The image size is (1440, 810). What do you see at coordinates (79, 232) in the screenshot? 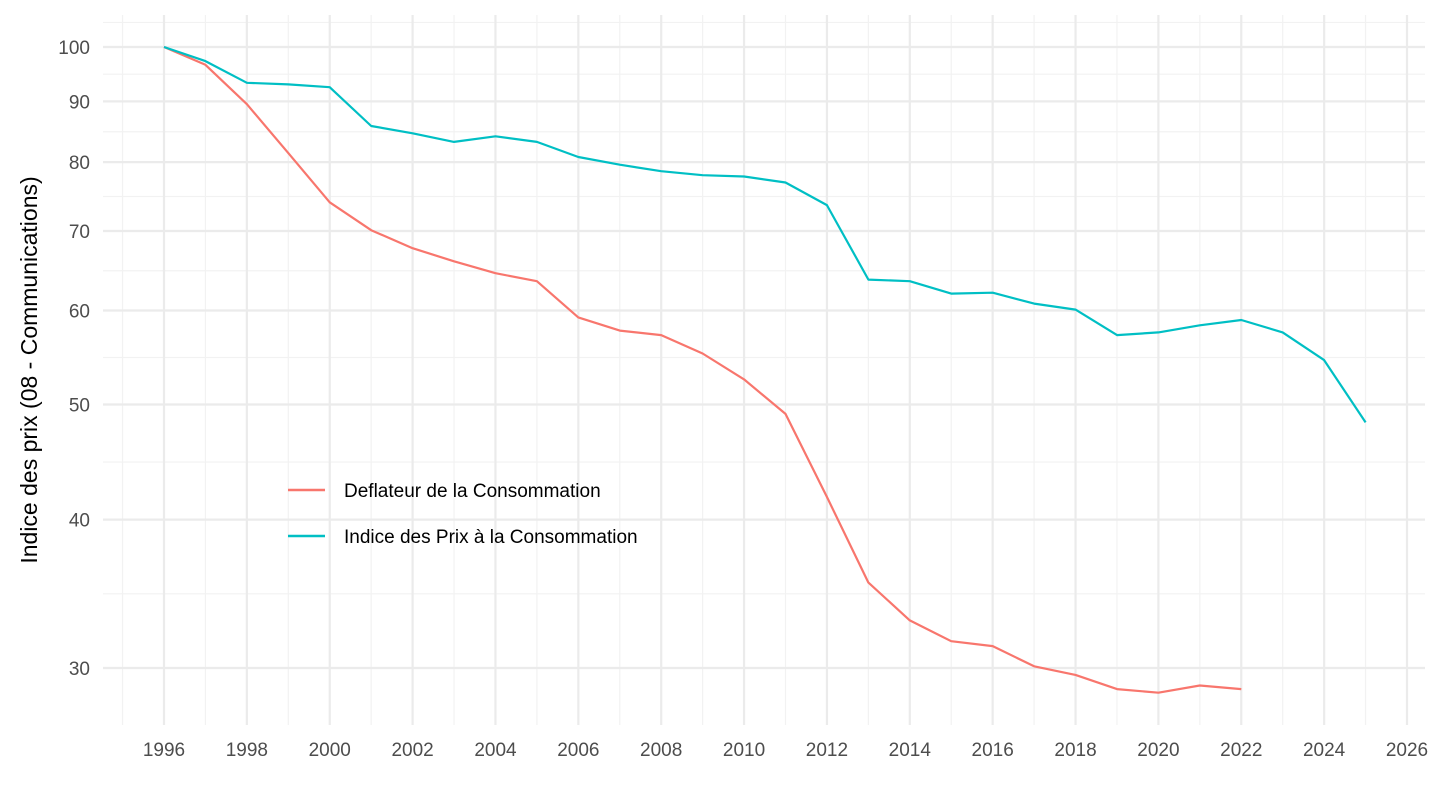
I see `y-tick-label: 70` at bounding box center [79, 232].